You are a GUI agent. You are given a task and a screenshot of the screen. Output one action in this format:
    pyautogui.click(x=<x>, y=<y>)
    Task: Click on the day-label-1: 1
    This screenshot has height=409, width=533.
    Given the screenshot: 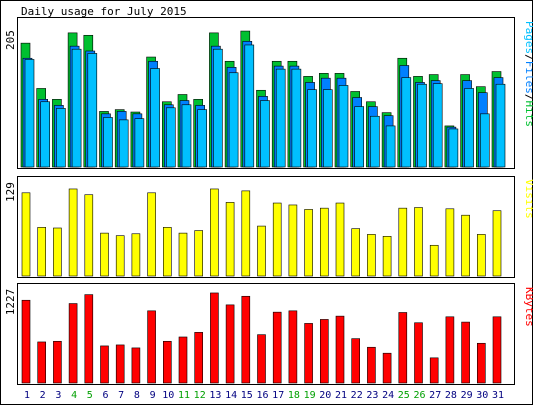 What is the action you would take?
    pyautogui.click(x=27, y=395)
    